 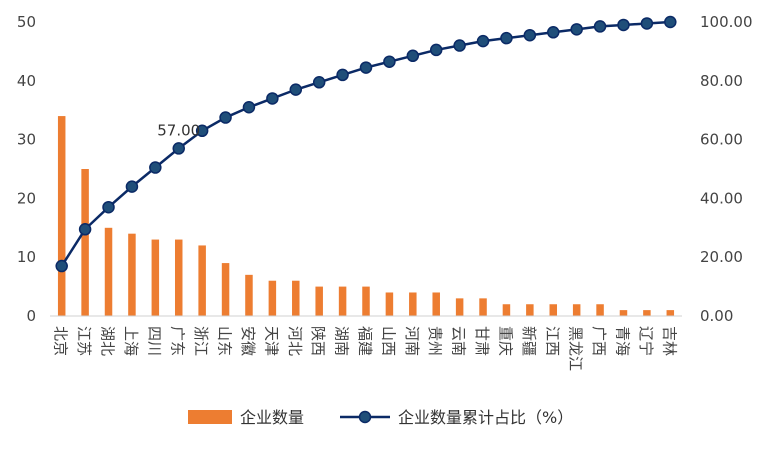 I want to click on x-tick-label: 青海, so click(x=622, y=341).